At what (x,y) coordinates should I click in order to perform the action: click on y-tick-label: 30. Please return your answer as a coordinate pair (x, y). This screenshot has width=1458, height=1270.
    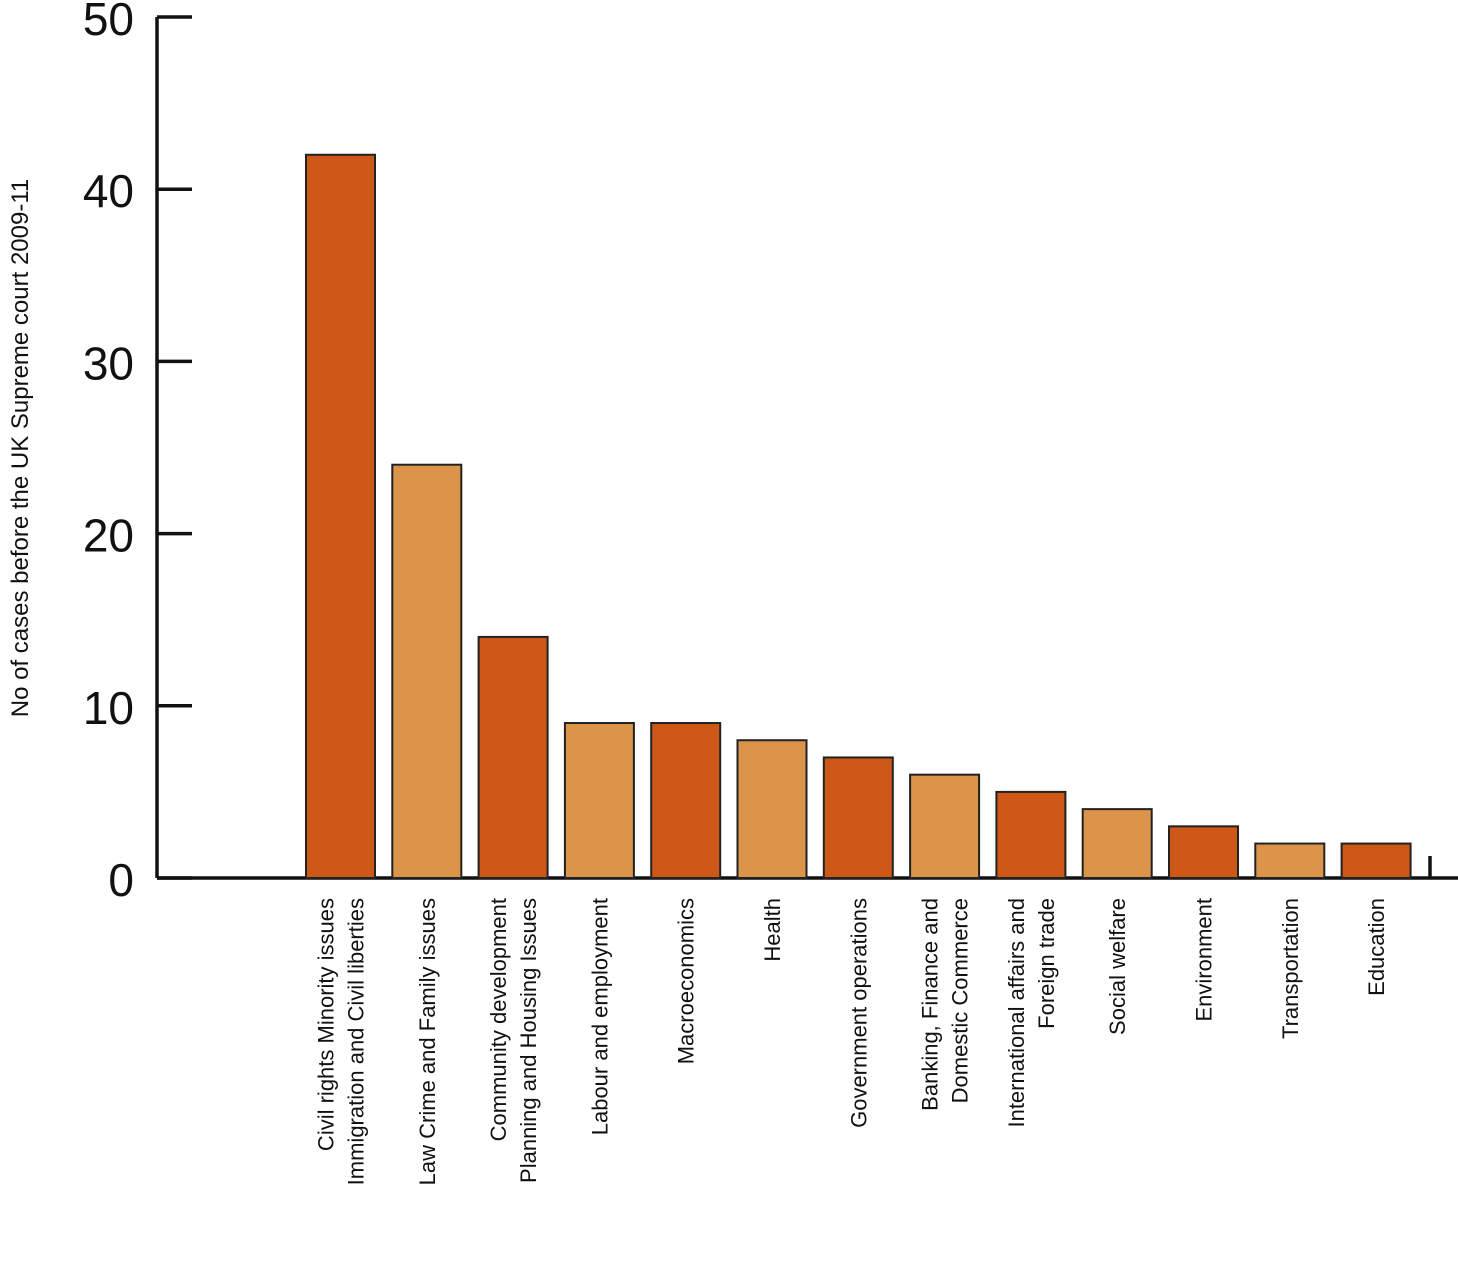
    Looking at the image, I should click on (108, 363).